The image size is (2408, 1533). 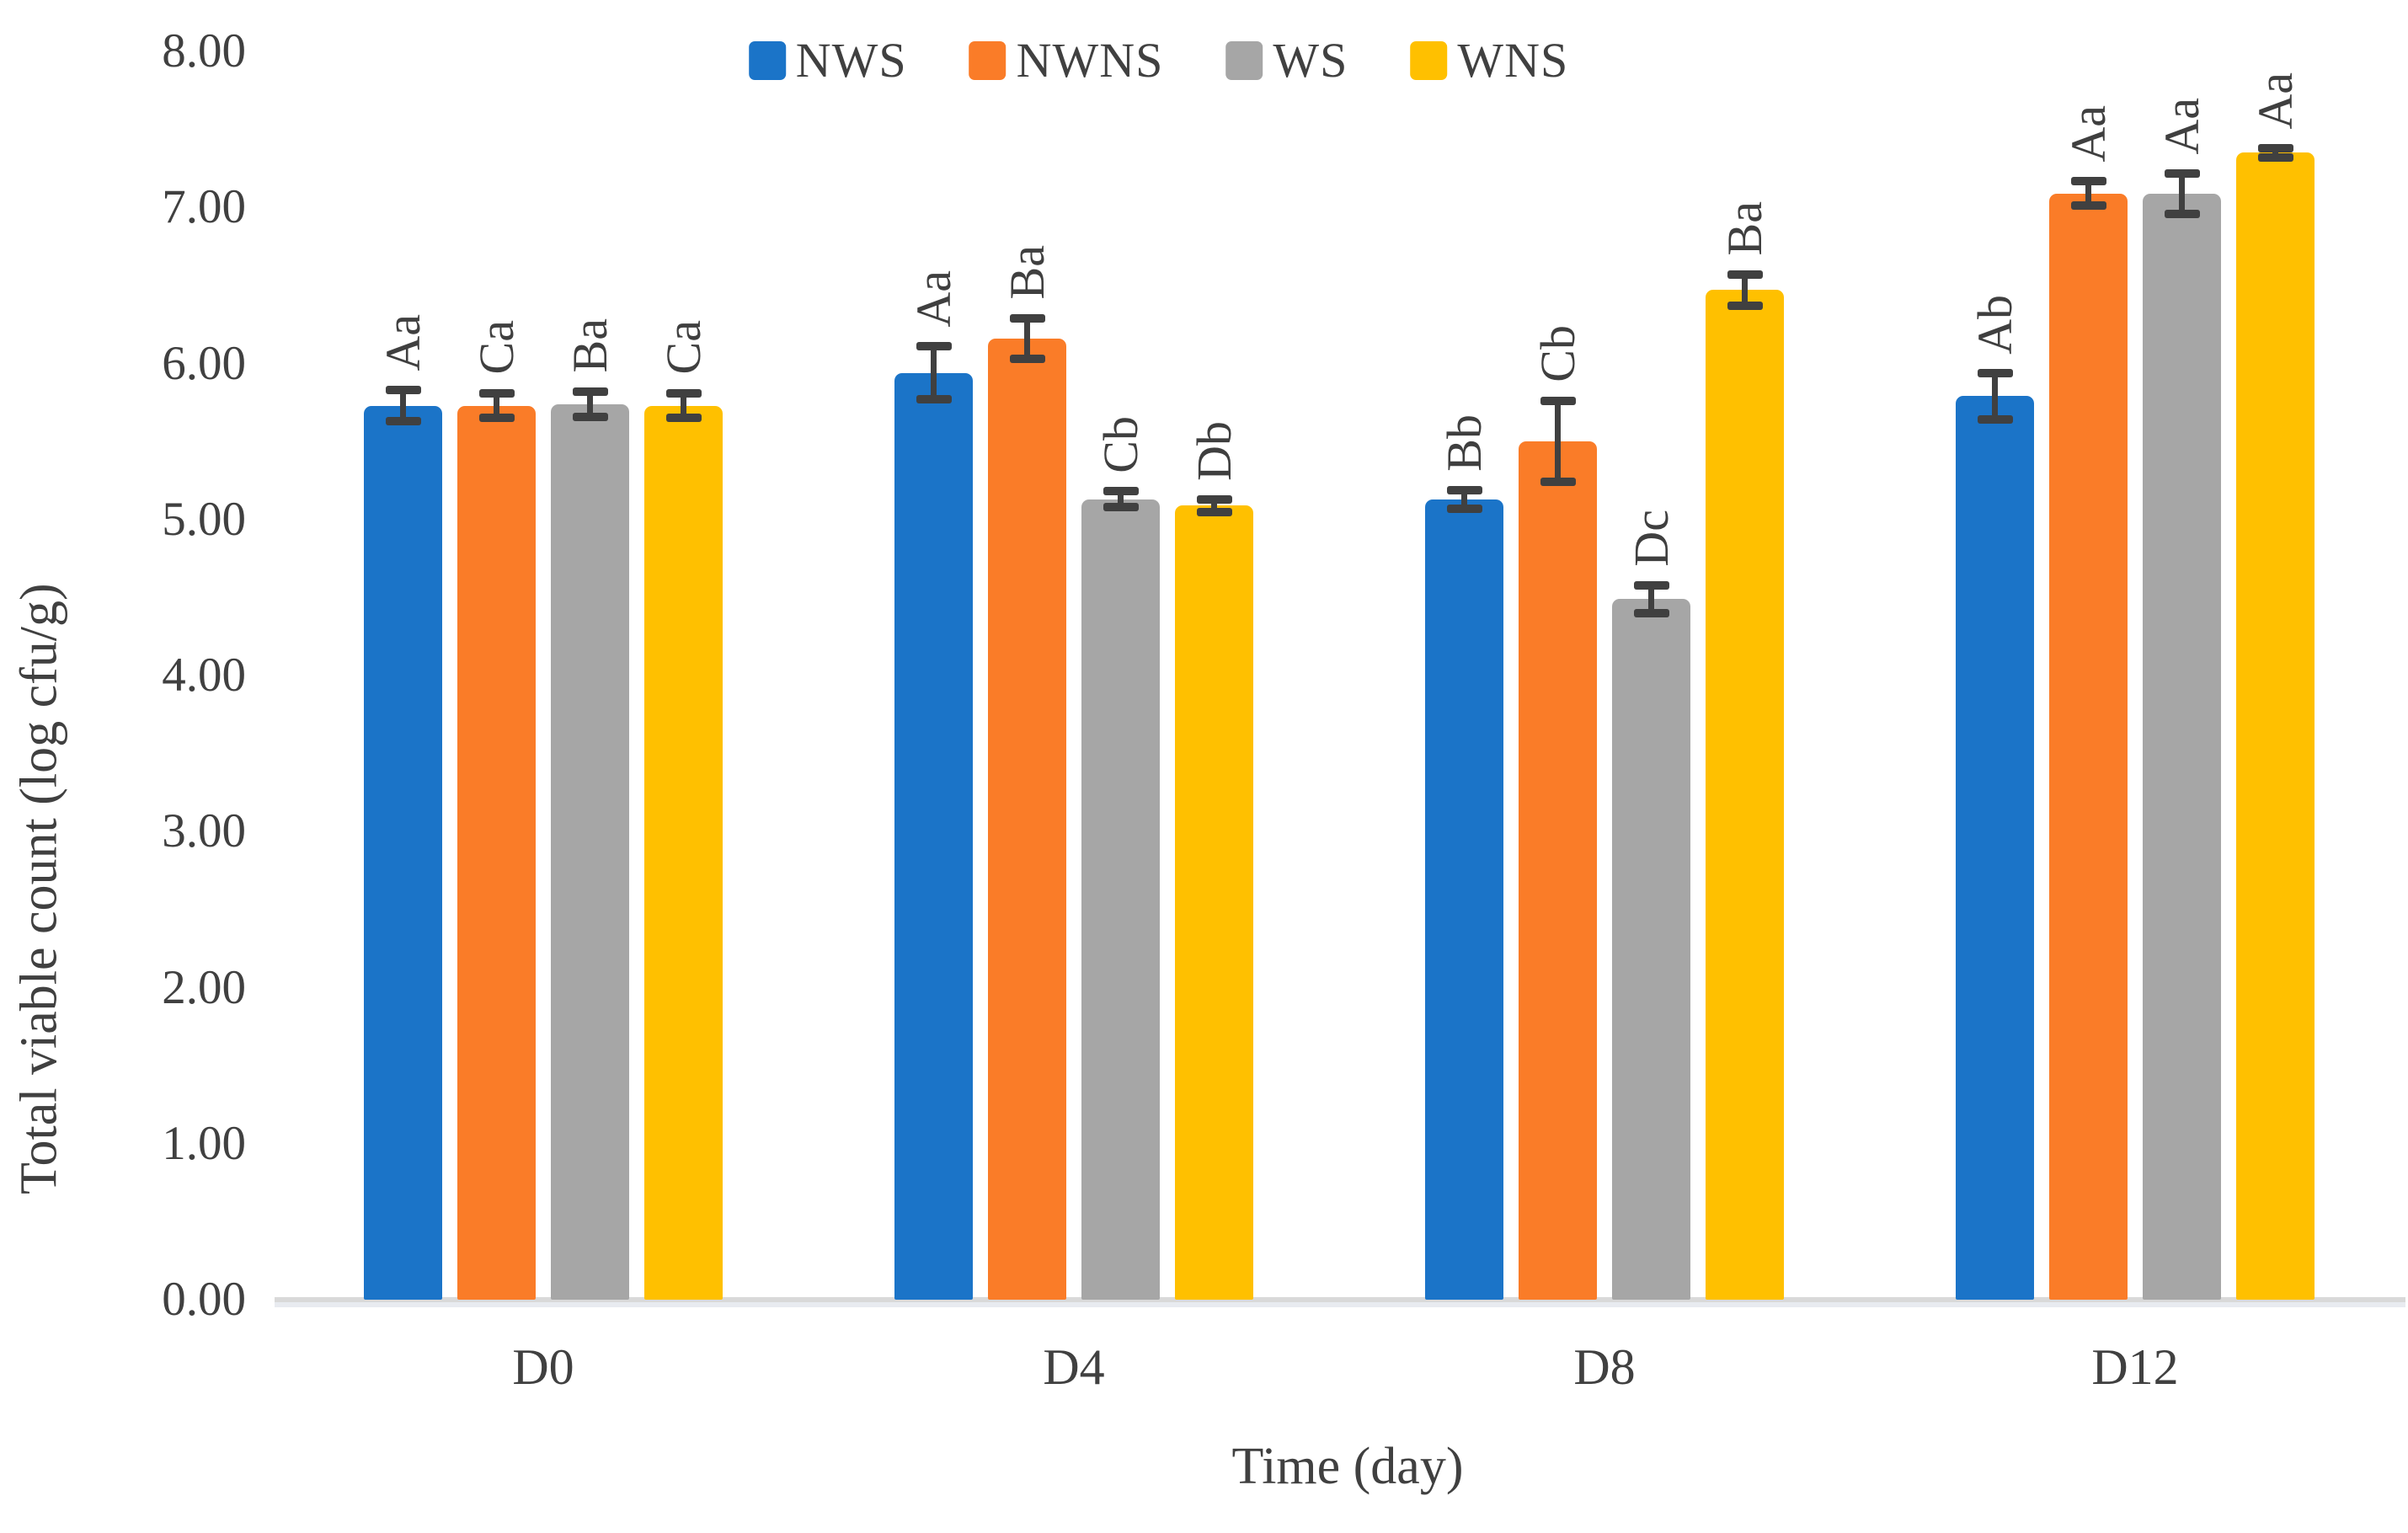 What do you see at coordinates (39, 888) in the screenshot?
I see `y-axis-title: Total viable count (log cfu/g)` at bounding box center [39, 888].